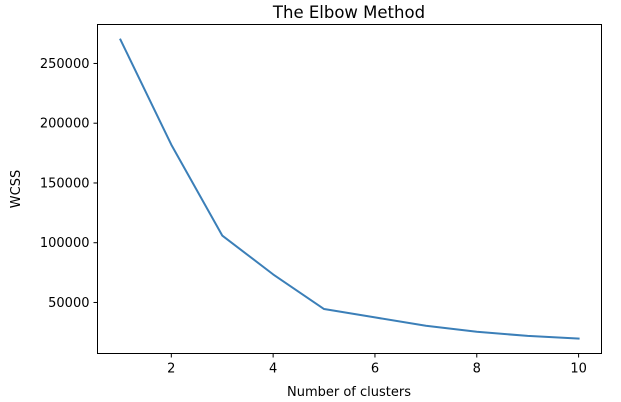 This screenshot has width=621, height=402. I want to click on x-tick-label: 6, so click(375, 369).